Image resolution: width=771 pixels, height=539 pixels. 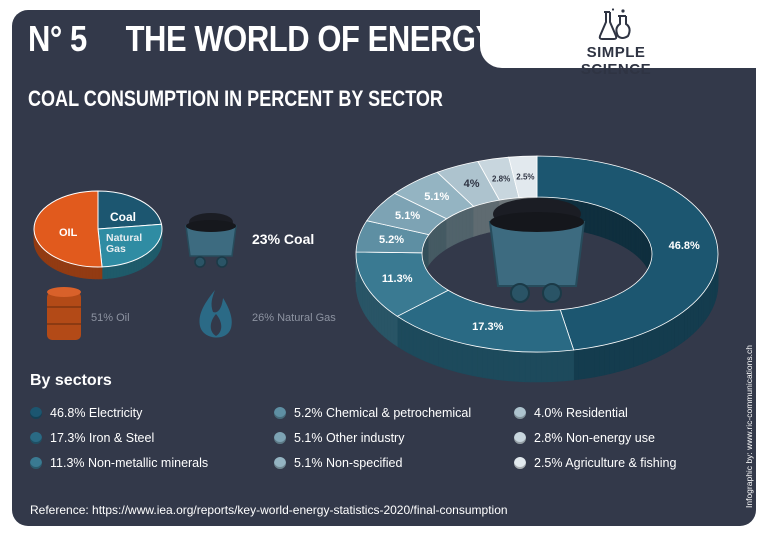 What do you see at coordinates (130, 210) in the screenshot?
I see `mix-slice-coal` at bounding box center [130, 210].